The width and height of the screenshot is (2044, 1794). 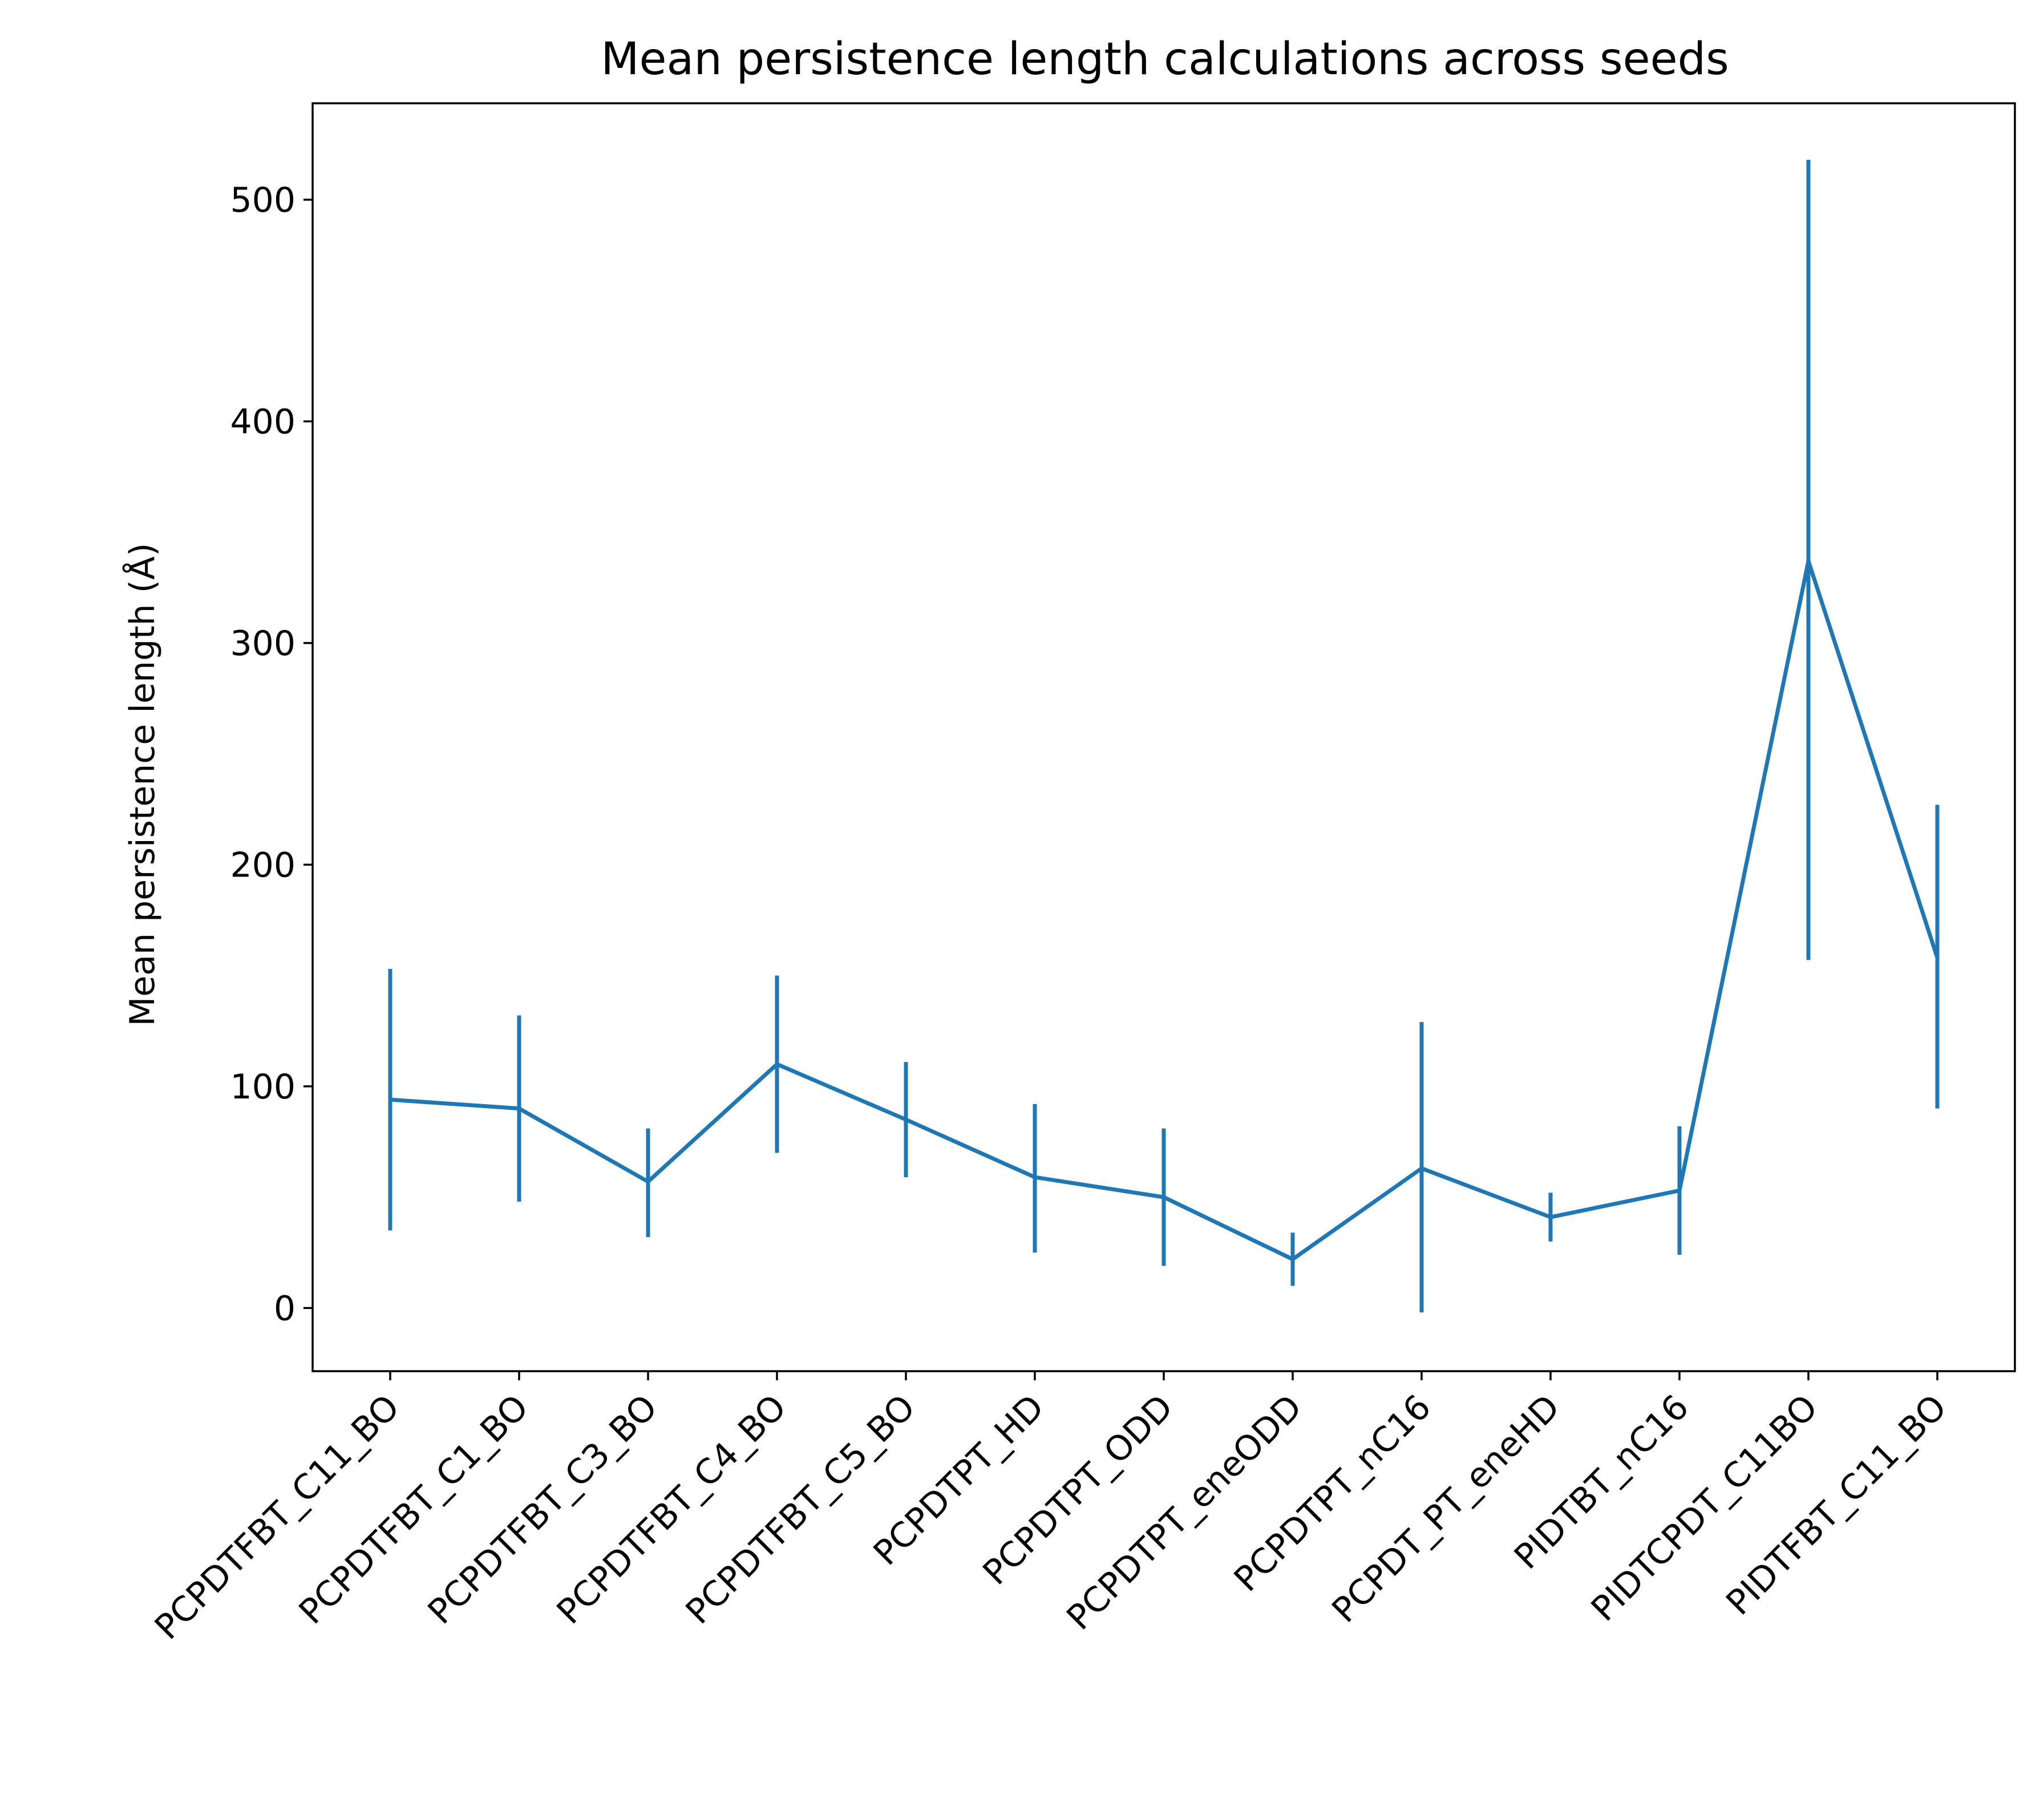 I want to click on y-axis-ticks: 0 100 200 300 400 500, so click(x=271, y=754).